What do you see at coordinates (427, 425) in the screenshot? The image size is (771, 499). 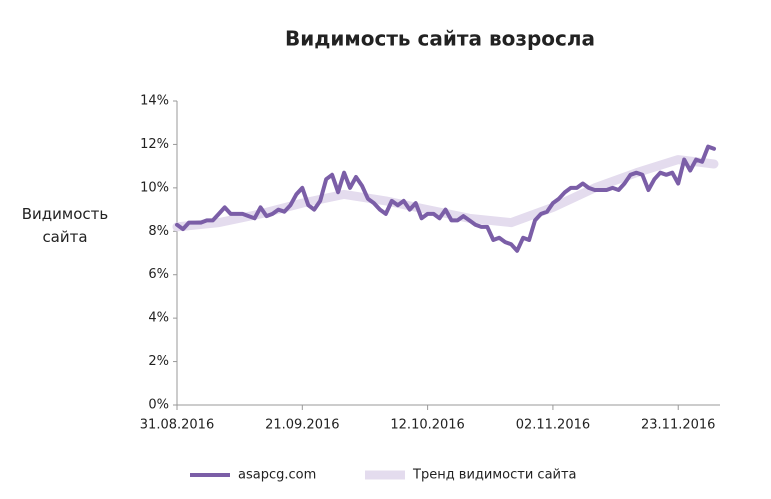 I see `x-tick-label: 12.10.2016` at bounding box center [427, 425].